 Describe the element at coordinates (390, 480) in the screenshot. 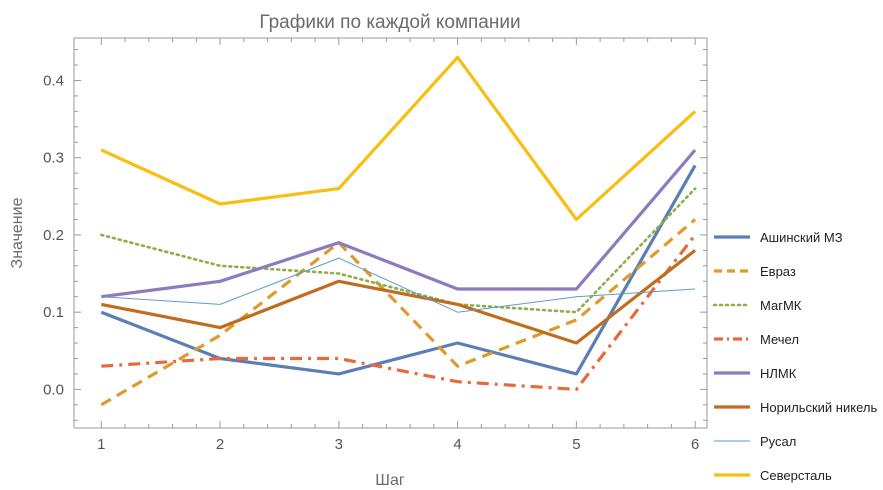

I see `x-axis-label: Шаг` at that location.